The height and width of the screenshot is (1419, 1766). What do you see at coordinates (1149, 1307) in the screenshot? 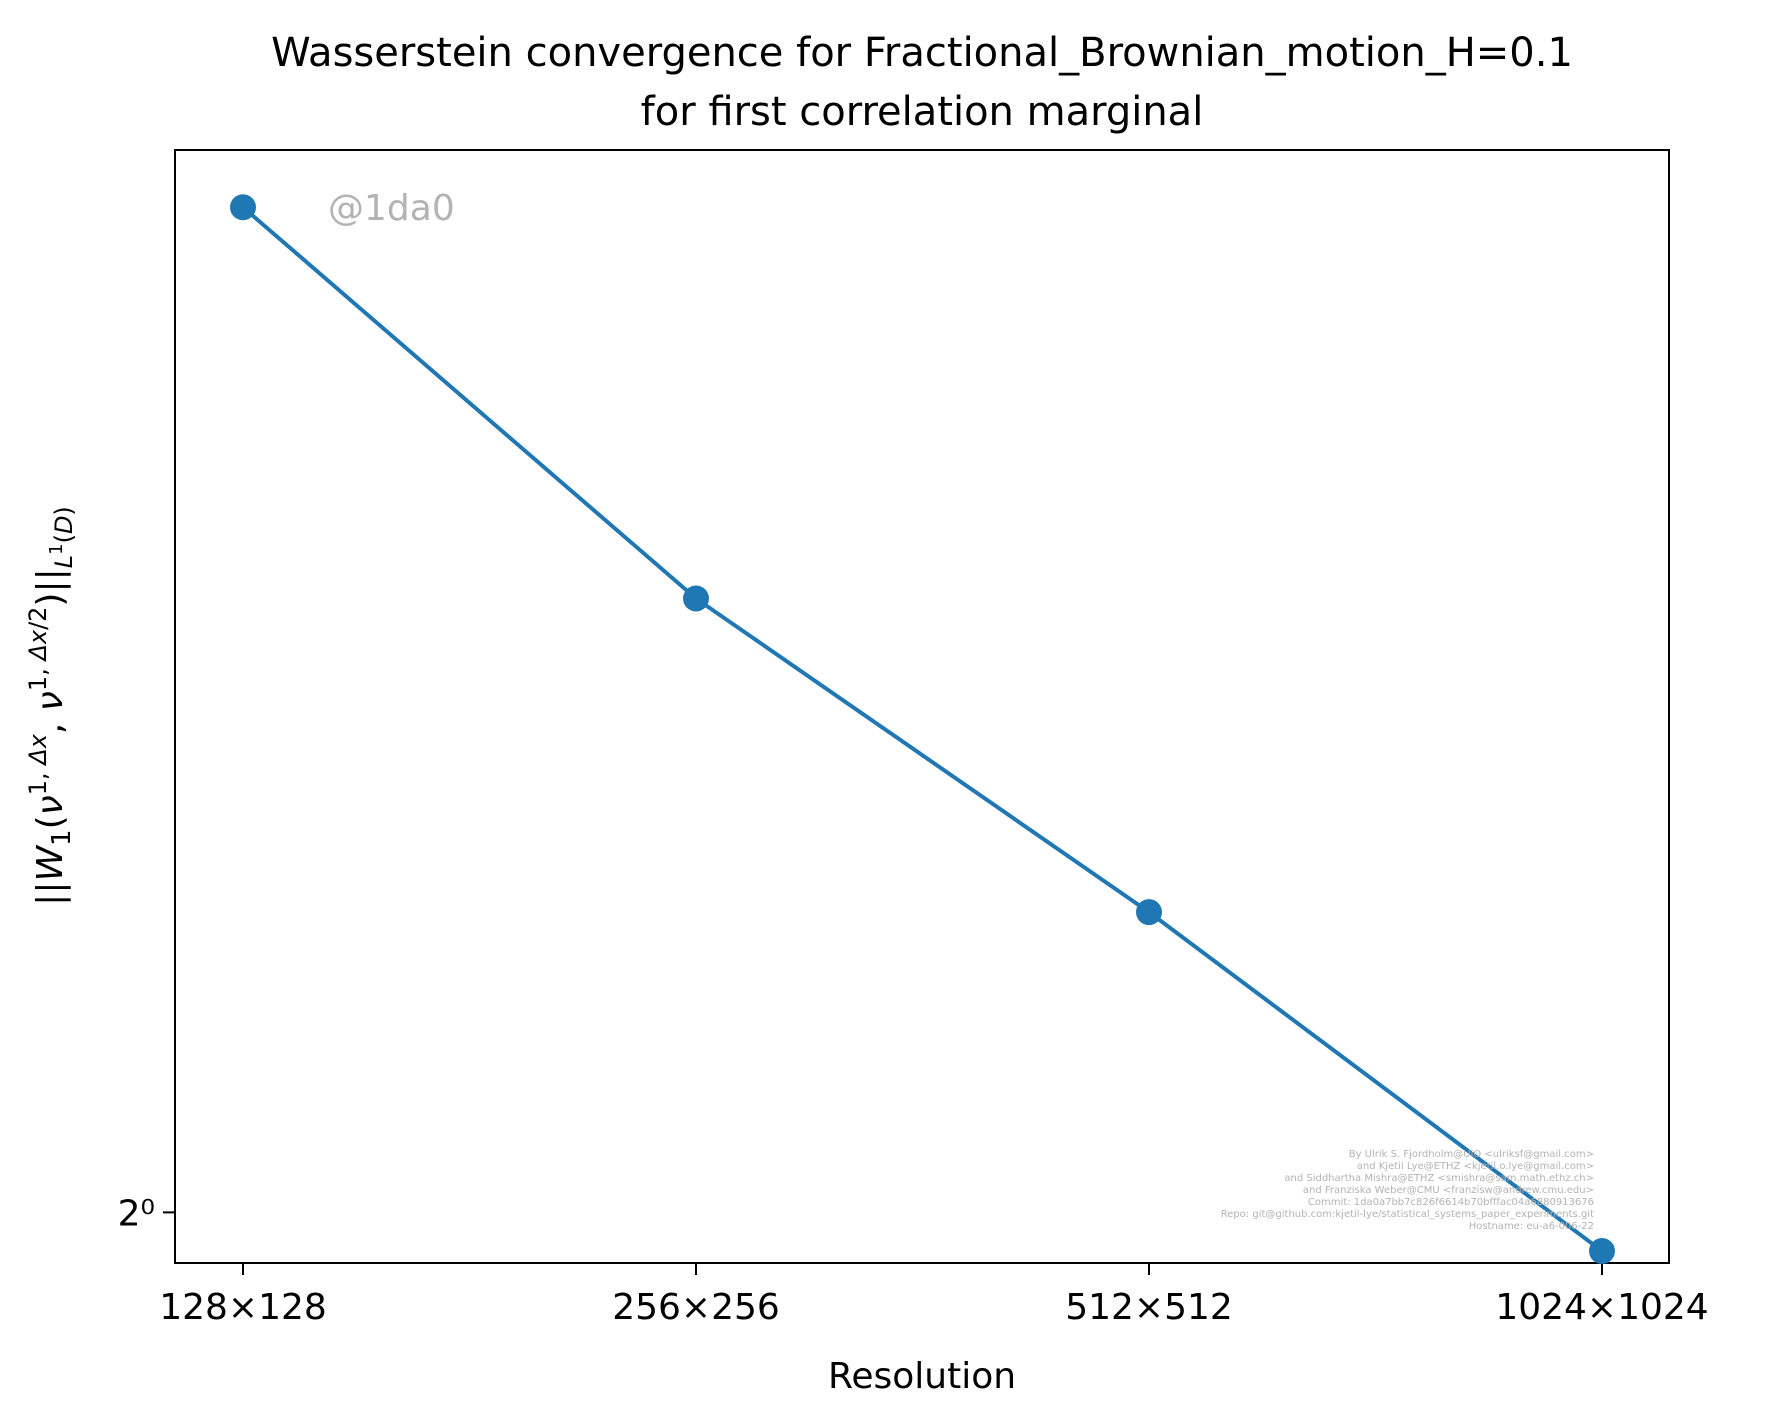
I see `x-tick-label: 512×512` at bounding box center [1149, 1307].